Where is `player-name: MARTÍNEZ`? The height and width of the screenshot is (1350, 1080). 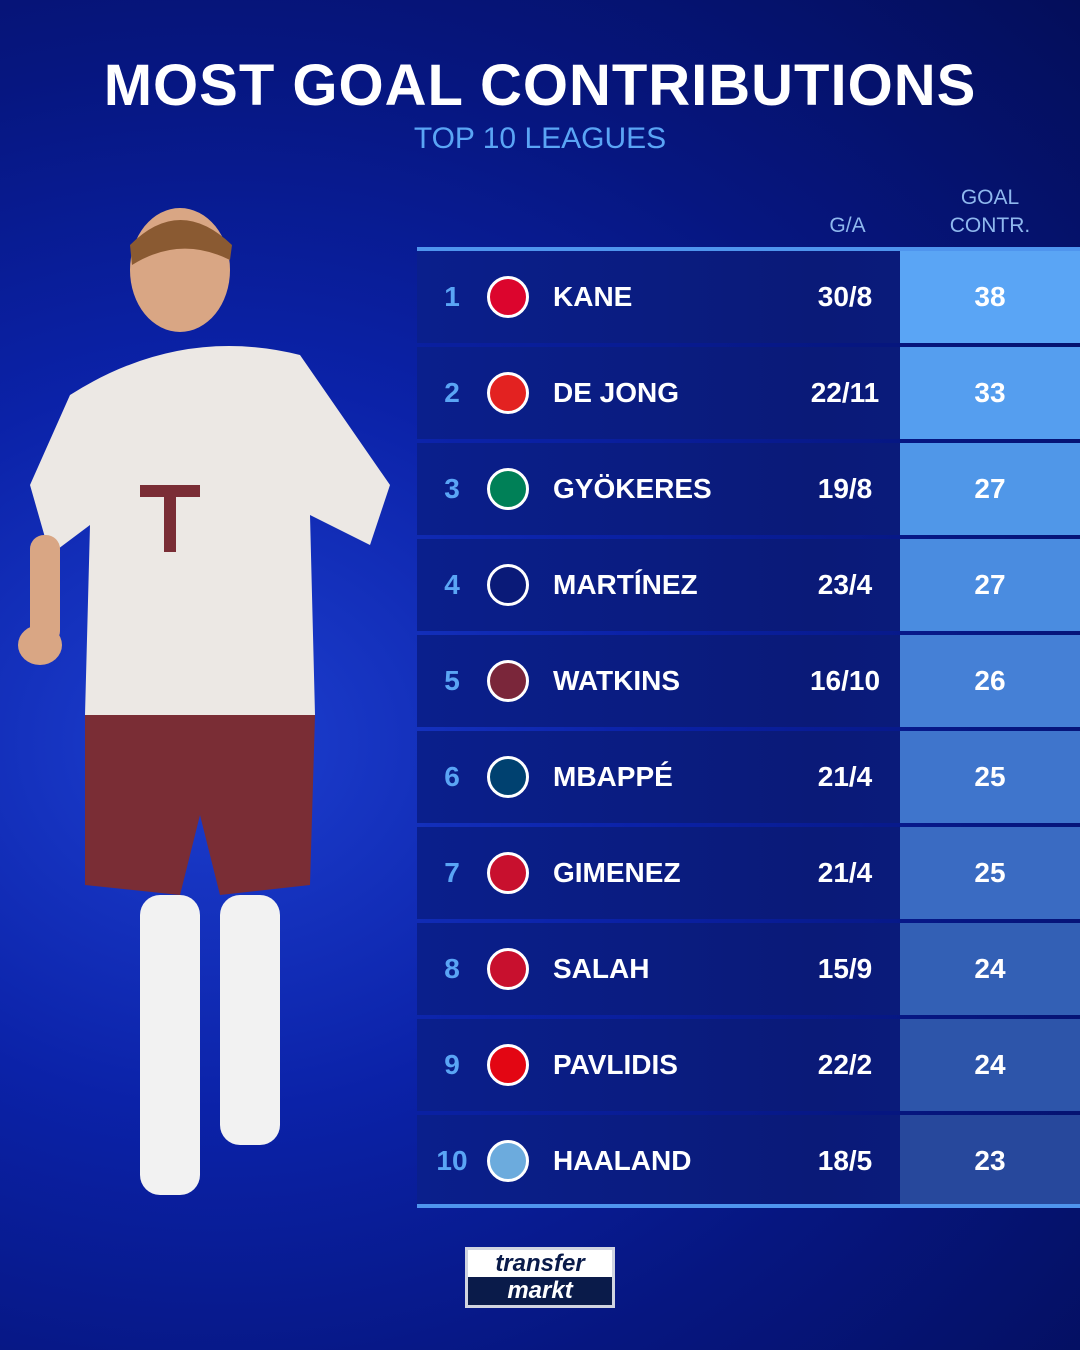
player-name: MARTÍNEZ is located at coordinates (625, 584).